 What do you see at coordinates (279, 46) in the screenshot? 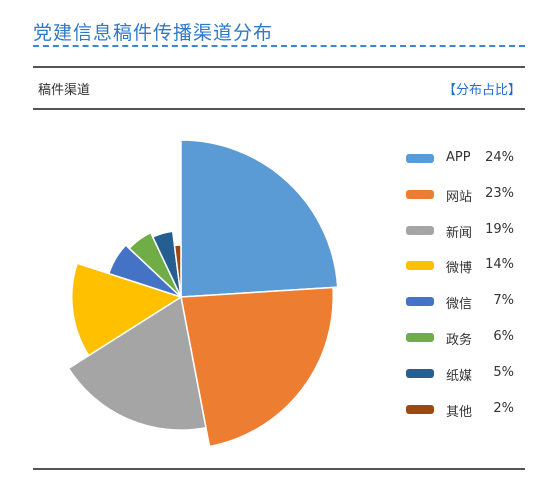
I see `title-divider` at bounding box center [279, 46].